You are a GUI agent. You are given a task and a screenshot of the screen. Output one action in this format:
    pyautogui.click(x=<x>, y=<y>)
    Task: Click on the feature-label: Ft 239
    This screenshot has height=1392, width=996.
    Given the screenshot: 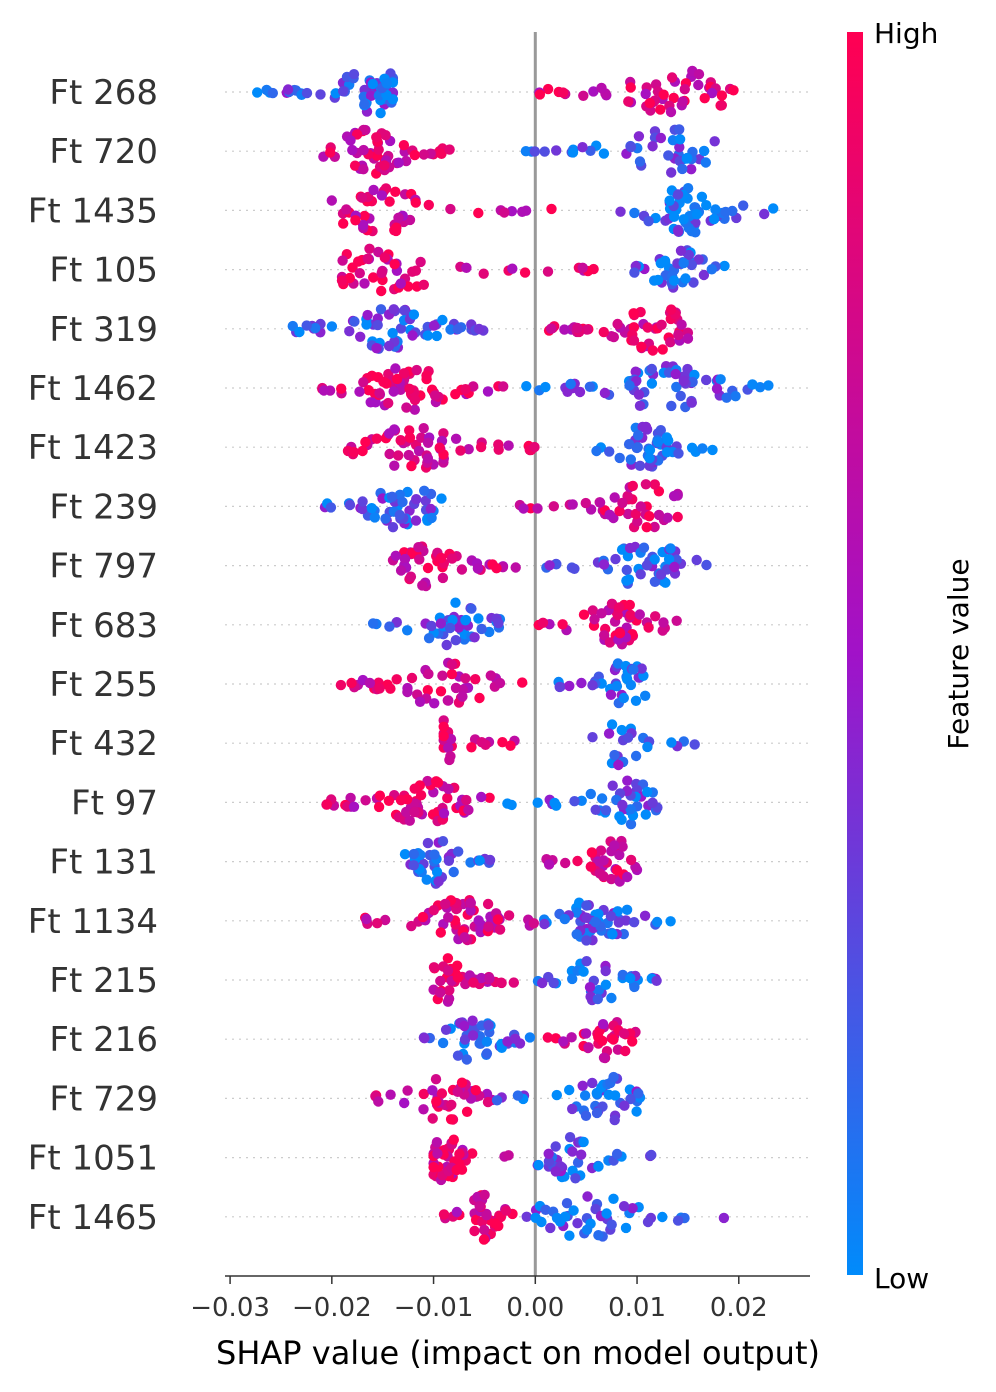 What is the action you would take?
    pyautogui.click(x=103, y=507)
    